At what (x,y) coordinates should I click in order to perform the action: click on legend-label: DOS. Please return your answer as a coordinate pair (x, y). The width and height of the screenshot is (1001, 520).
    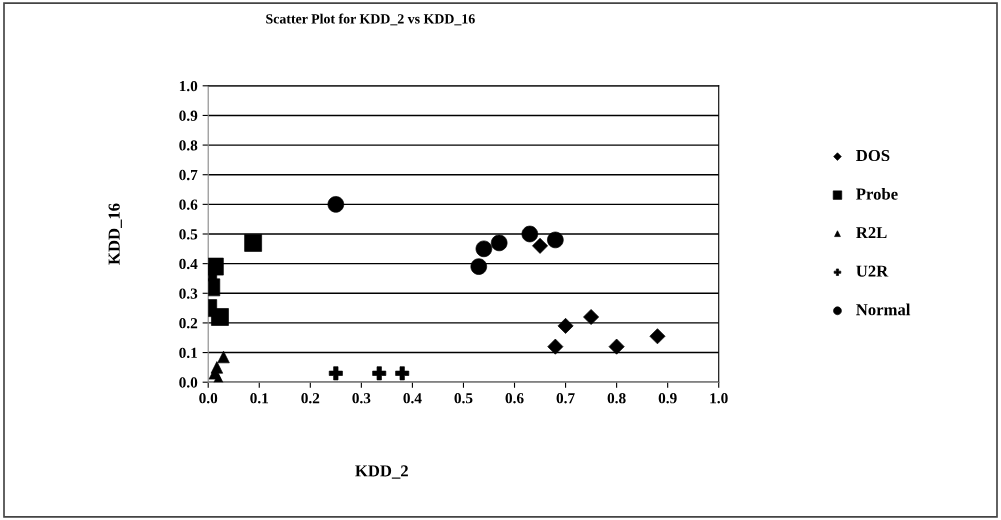
    Looking at the image, I should click on (873, 155).